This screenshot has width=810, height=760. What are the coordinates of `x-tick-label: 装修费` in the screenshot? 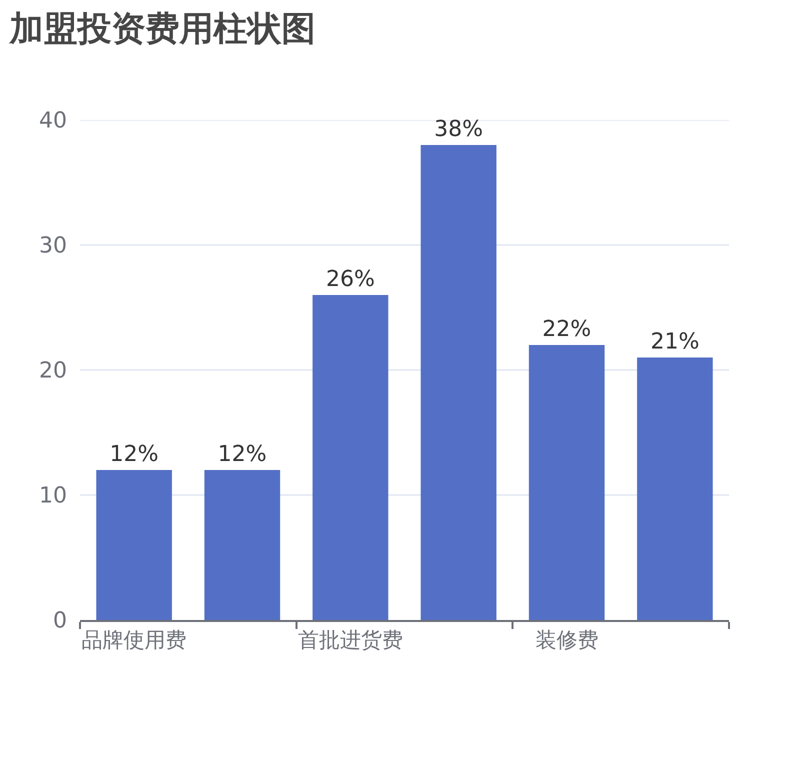 It's located at (566, 640).